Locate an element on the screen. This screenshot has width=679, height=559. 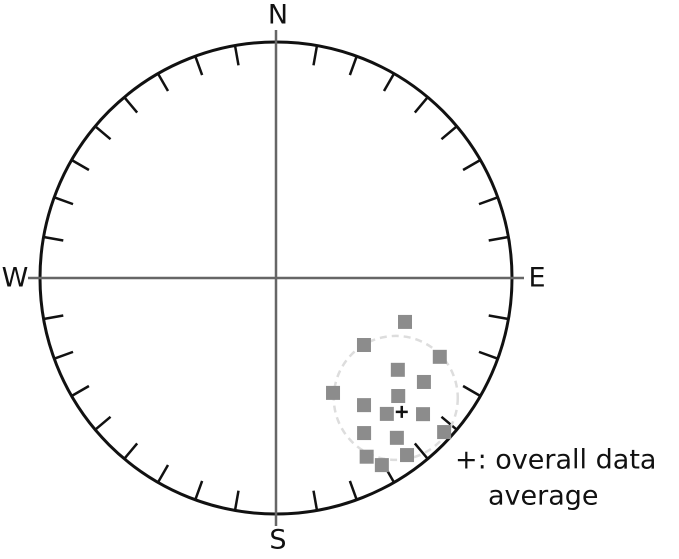
north-label: N is located at coordinates (278, 15).